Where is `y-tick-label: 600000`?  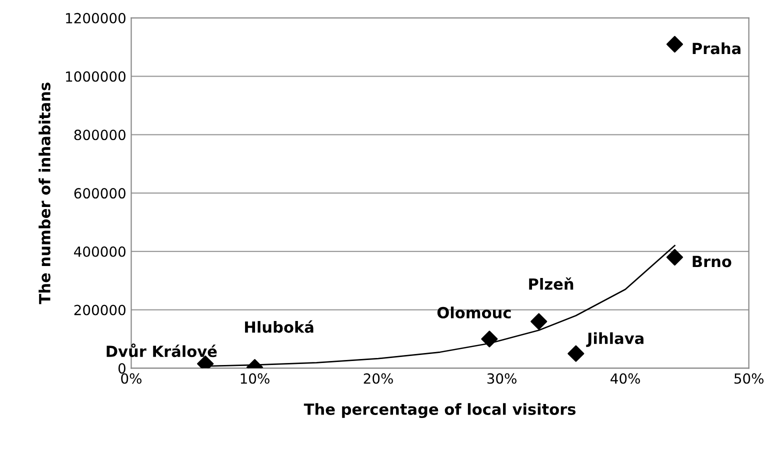
y-tick-label: 600000 is located at coordinates (100, 193).